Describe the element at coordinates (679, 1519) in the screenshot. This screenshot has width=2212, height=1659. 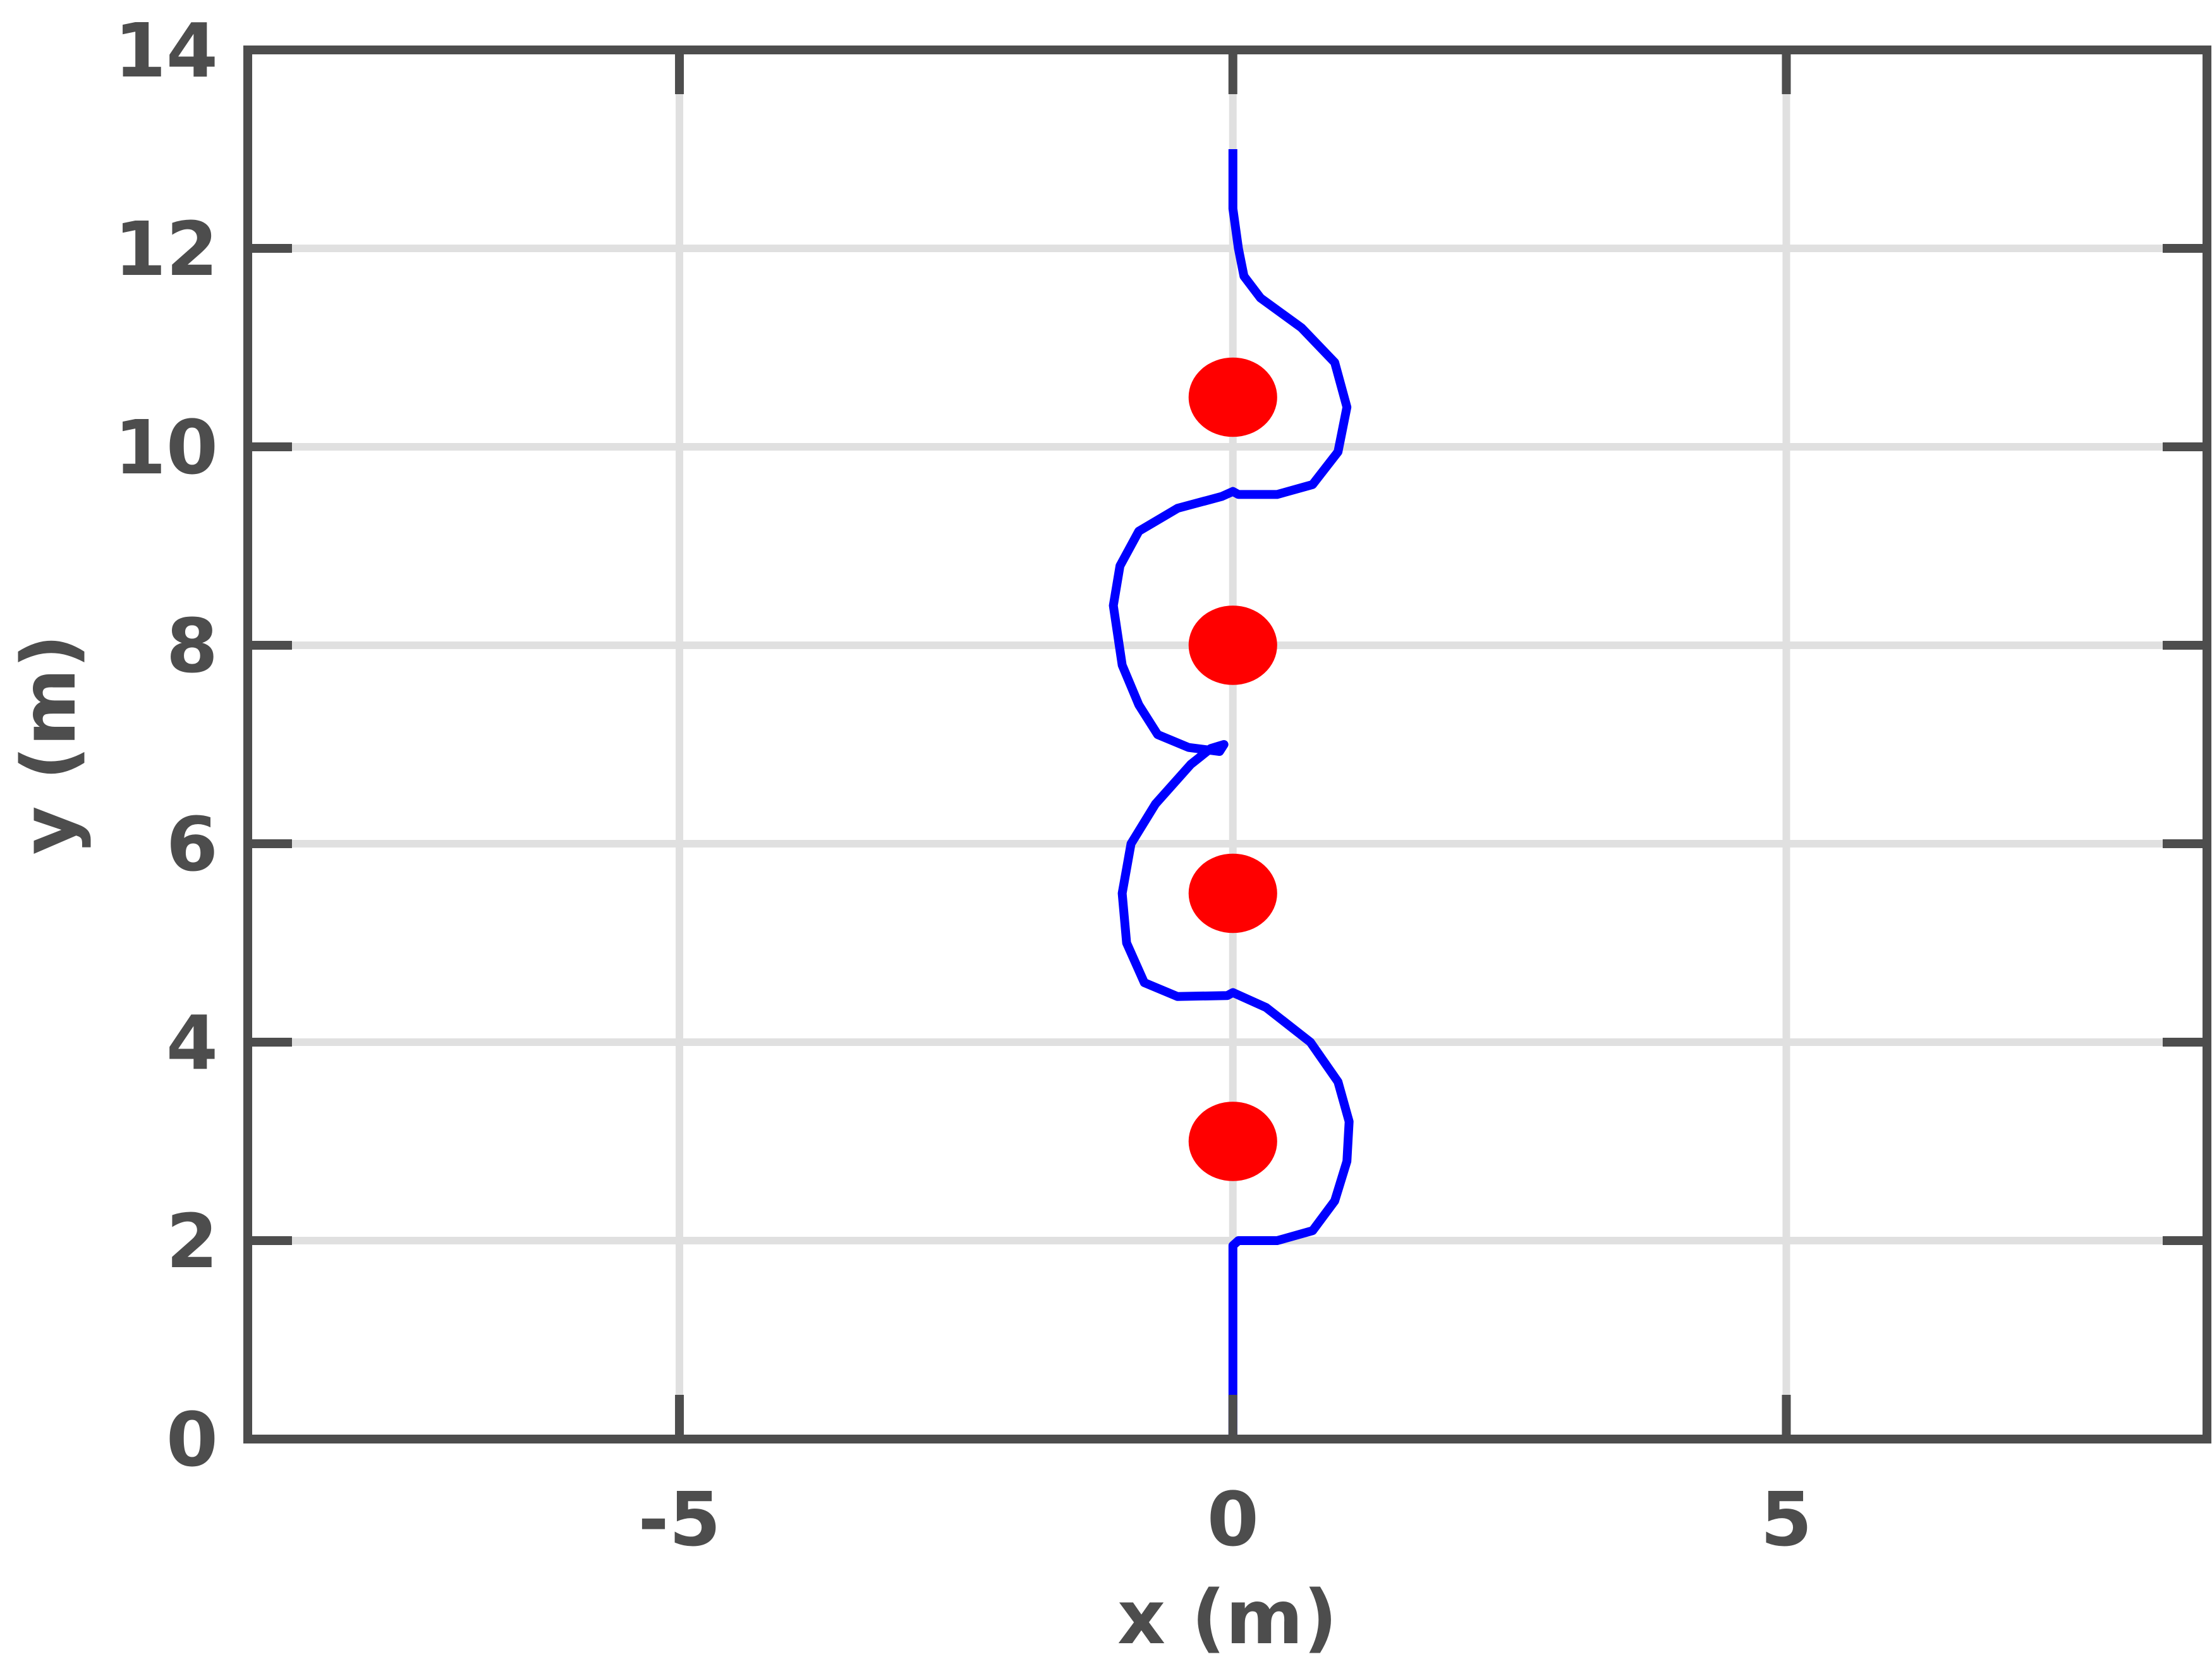
I see `x-tick-label: -5` at that location.